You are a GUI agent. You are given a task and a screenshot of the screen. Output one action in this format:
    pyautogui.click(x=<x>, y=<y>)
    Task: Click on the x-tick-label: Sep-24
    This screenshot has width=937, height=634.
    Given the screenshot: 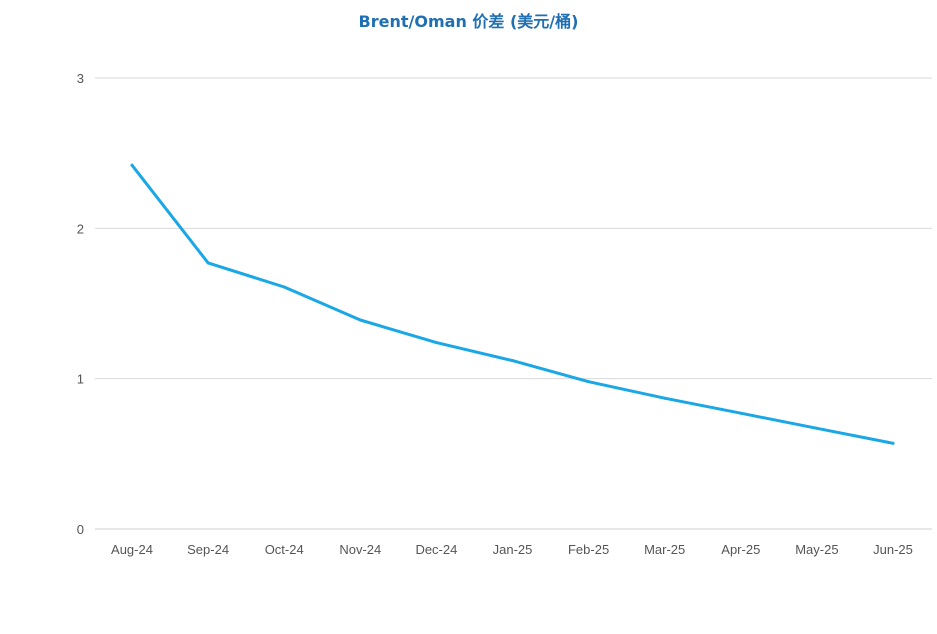 What is the action you would take?
    pyautogui.click(x=208, y=549)
    